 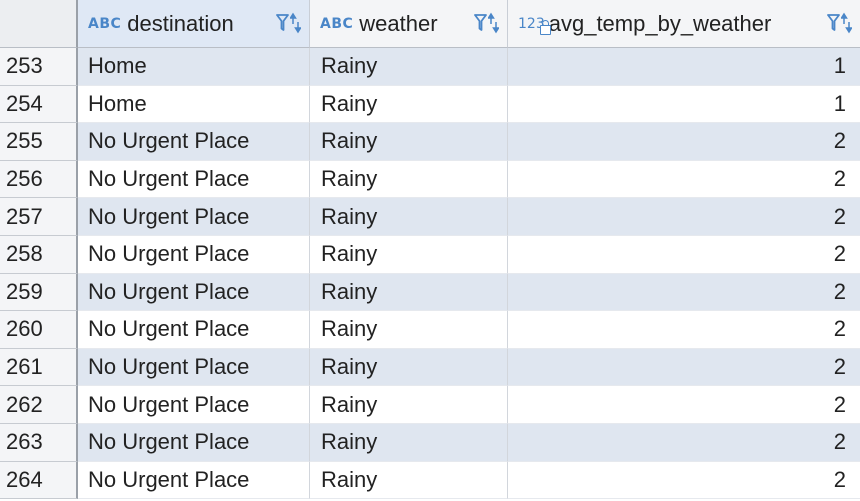 I want to click on row-number: 254, so click(x=39, y=104).